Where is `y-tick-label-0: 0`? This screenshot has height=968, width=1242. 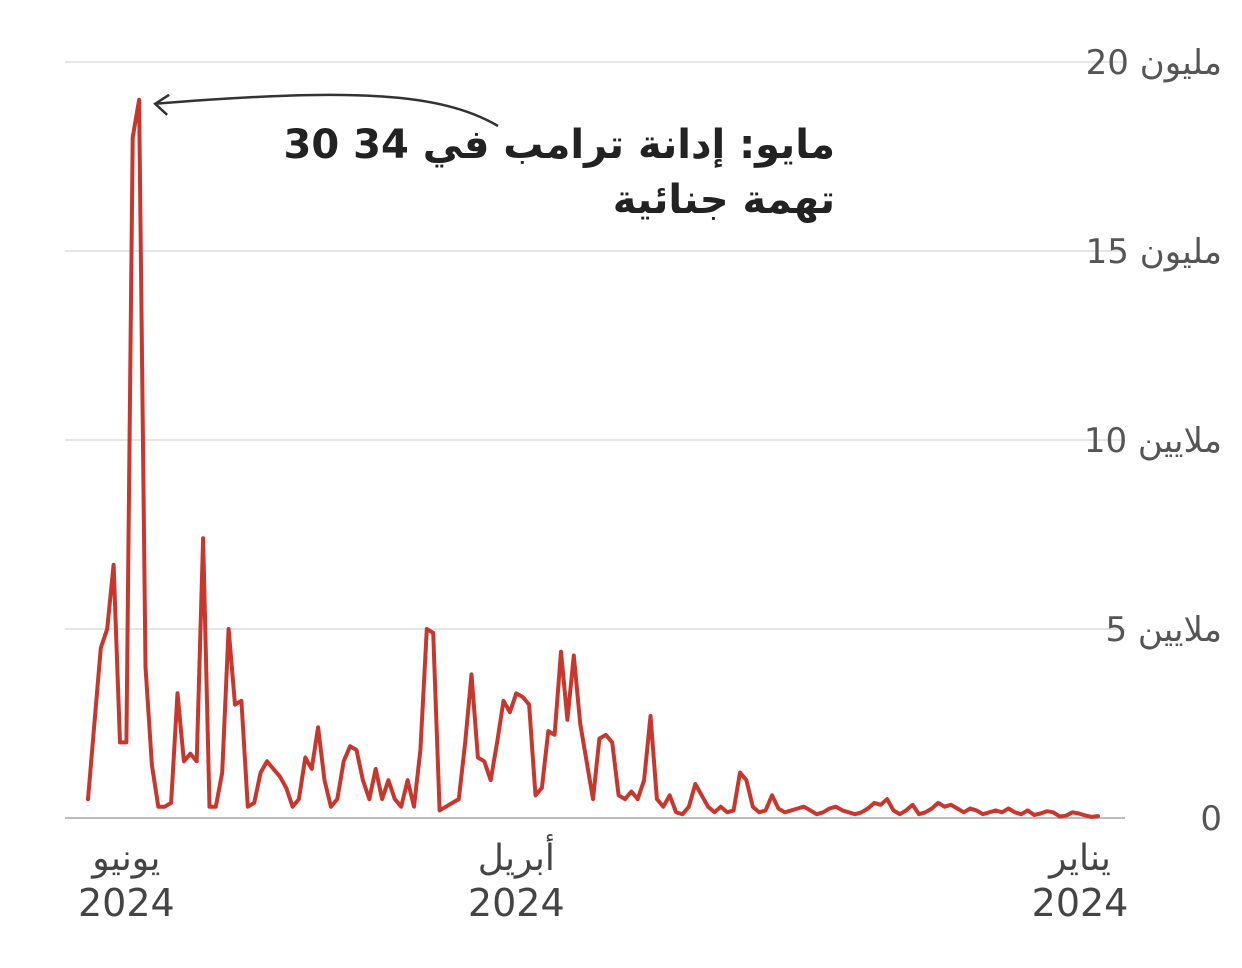 y-tick-label-0: 0 is located at coordinates (1211, 819).